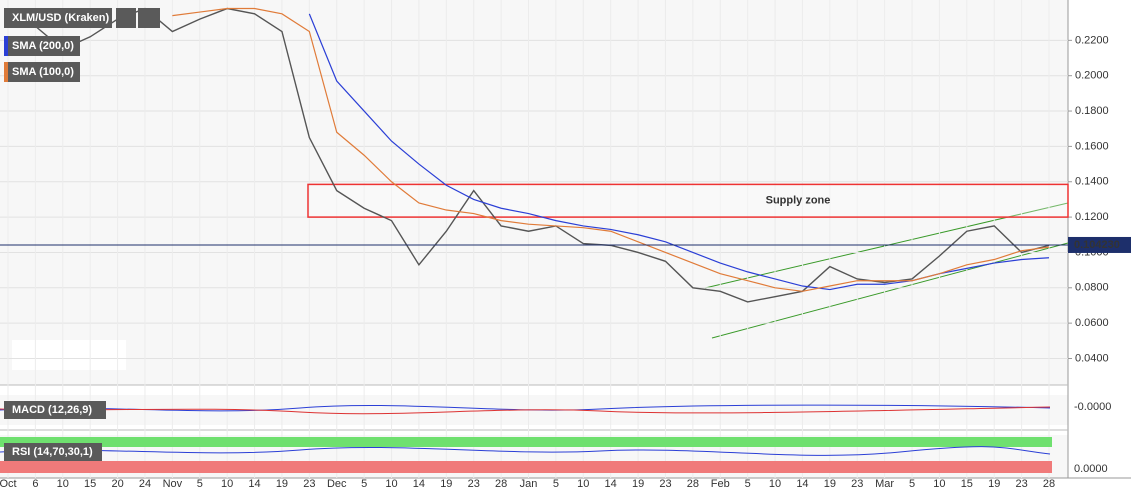  What do you see at coordinates (61, 18) in the screenshot?
I see `legend-label: XLM/USD (Kraken)` at bounding box center [61, 18].